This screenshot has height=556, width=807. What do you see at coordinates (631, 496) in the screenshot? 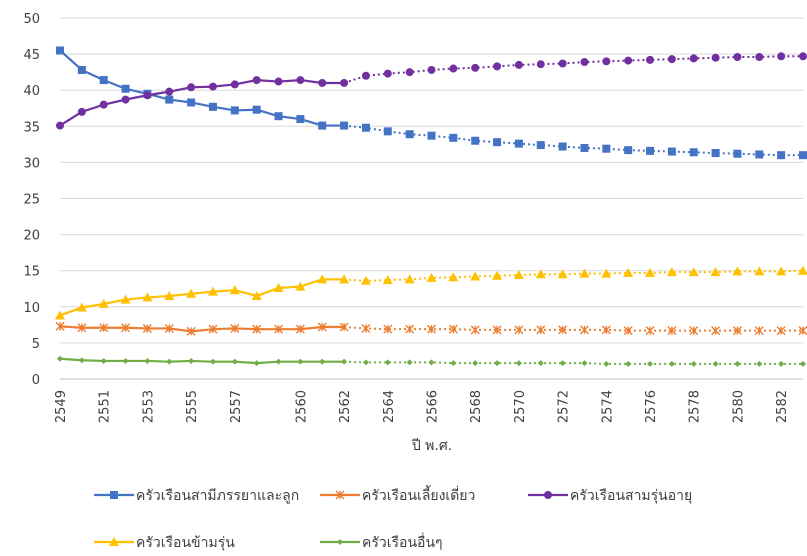
I see `legend-label: ครัวเรือนสามรุ่นอายุ` at bounding box center [631, 496].